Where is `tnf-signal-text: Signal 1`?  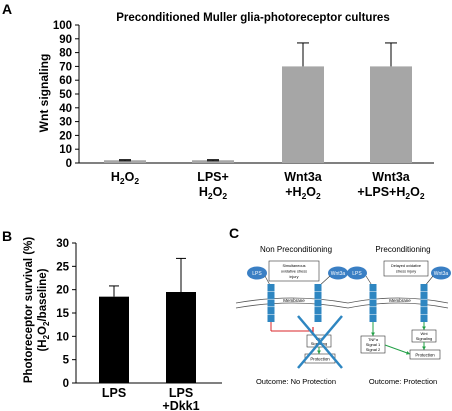
tnf-signal-text: Signal 1 is located at coordinates (373, 344).